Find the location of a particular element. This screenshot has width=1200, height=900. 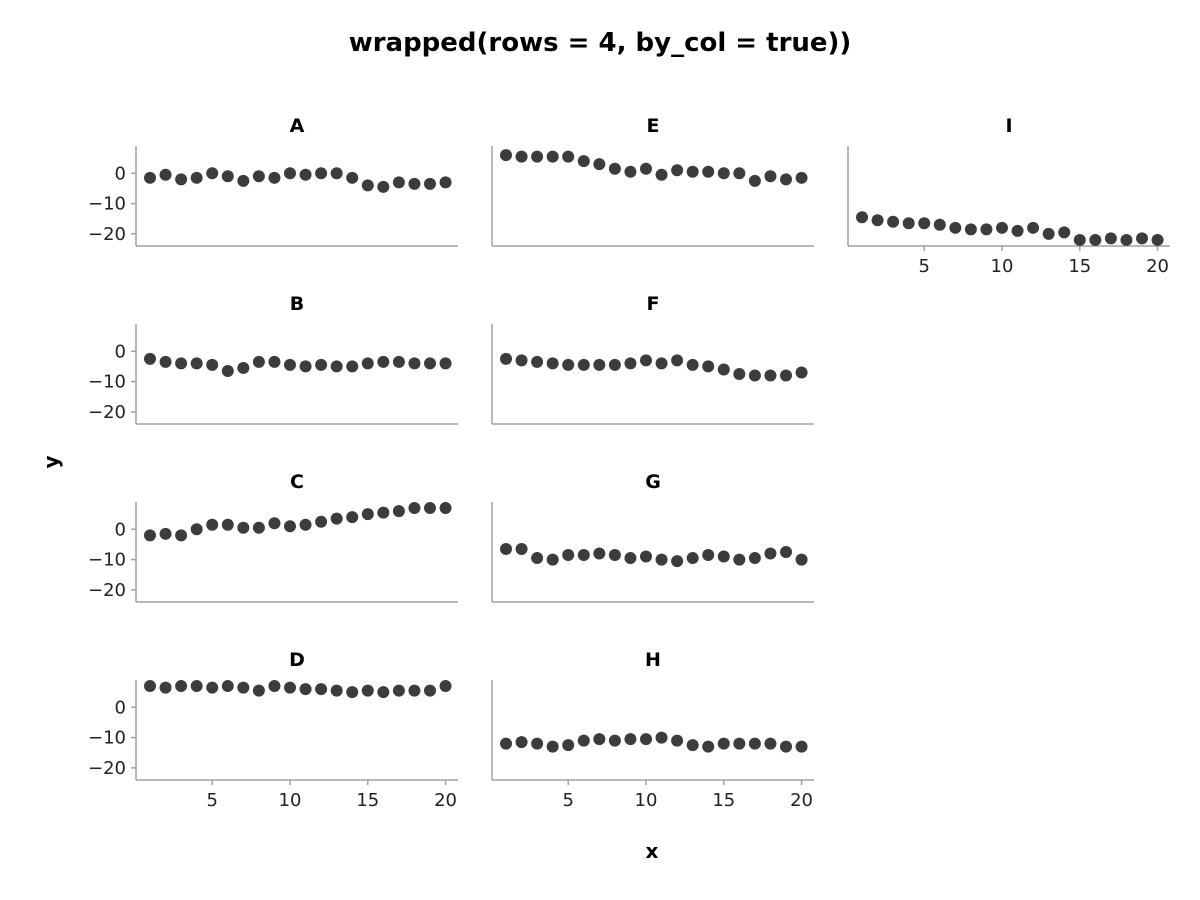

panel-d: D 0 −10 −20 5 10 15 20 is located at coordinates (273, 730).